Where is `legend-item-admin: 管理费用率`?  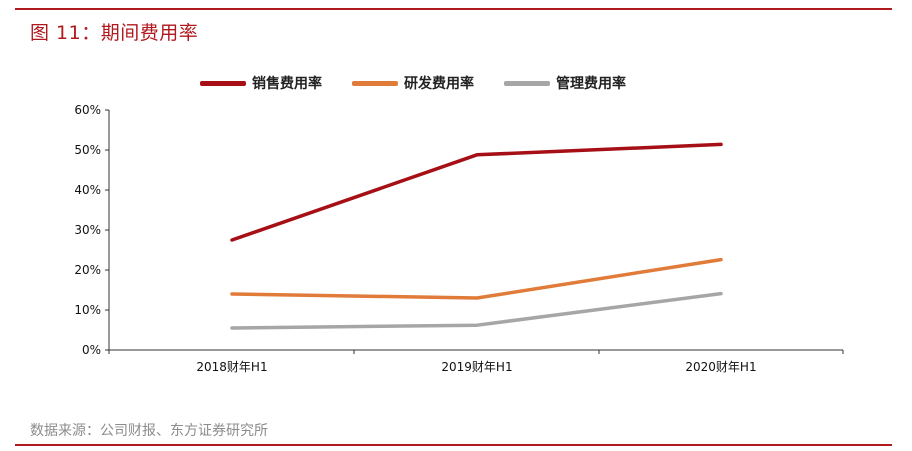 legend-item-admin: 管理费用率 is located at coordinates (565, 83).